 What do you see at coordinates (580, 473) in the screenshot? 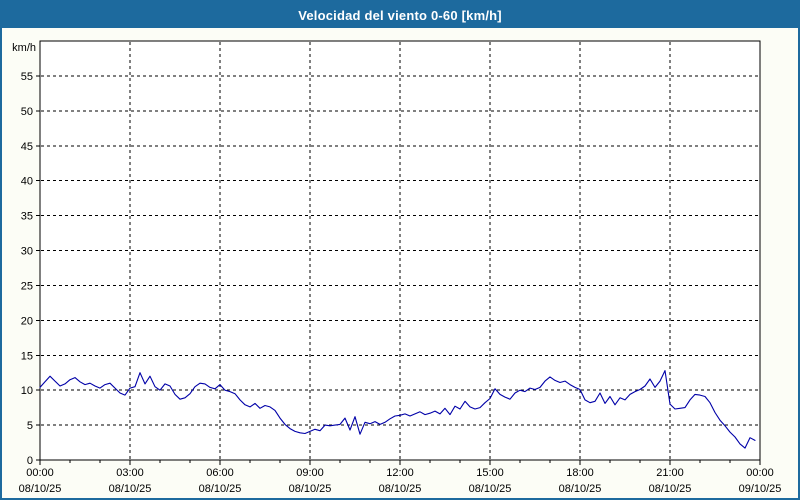
I see `svg-text: 18:00` at bounding box center [580, 473].